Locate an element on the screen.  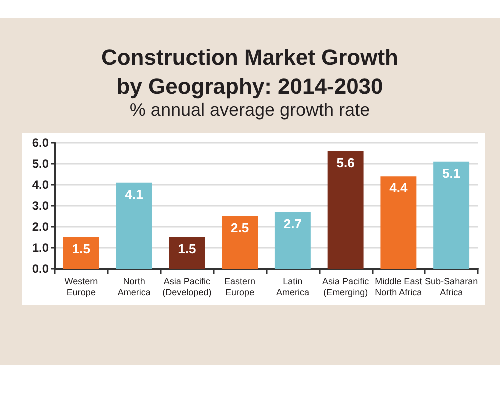
x-tick-label: Asia Pacific (Emerging) is located at coordinates (346, 287).